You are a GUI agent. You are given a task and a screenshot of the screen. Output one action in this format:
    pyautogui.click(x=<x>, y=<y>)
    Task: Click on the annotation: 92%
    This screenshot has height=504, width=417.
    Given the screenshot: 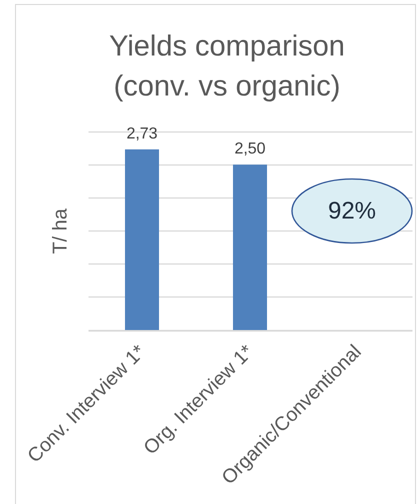 What is the action you would take?
    pyautogui.click(x=352, y=211)
    